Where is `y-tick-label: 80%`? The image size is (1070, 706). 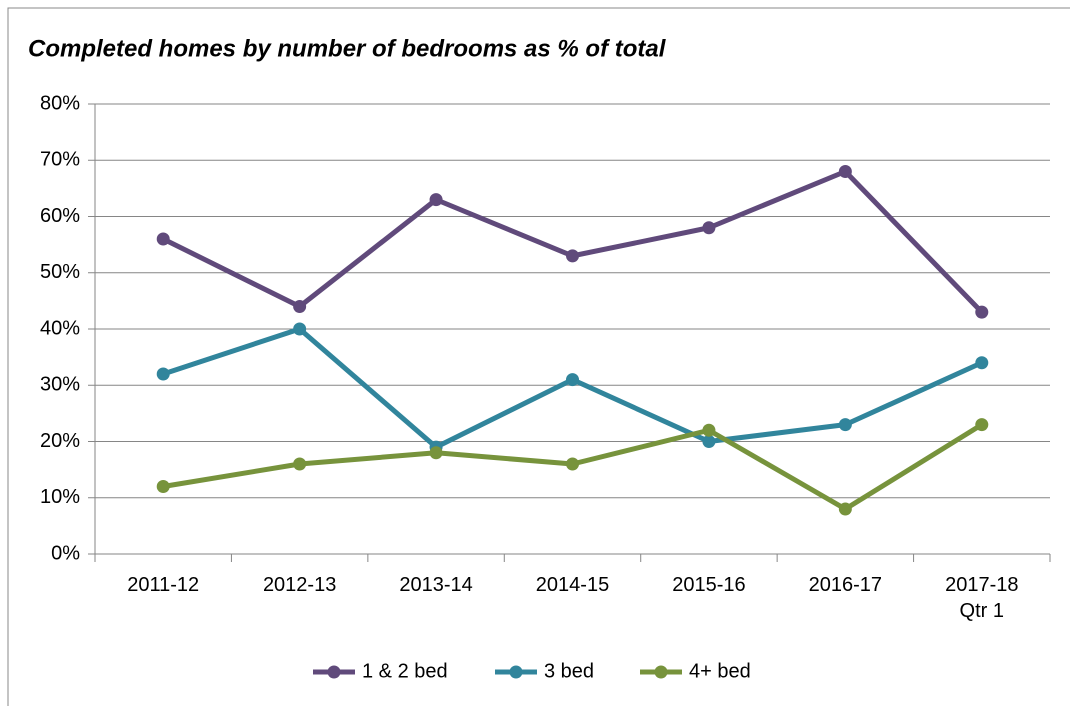 y-tick-label: 80% is located at coordinates (60, 103).